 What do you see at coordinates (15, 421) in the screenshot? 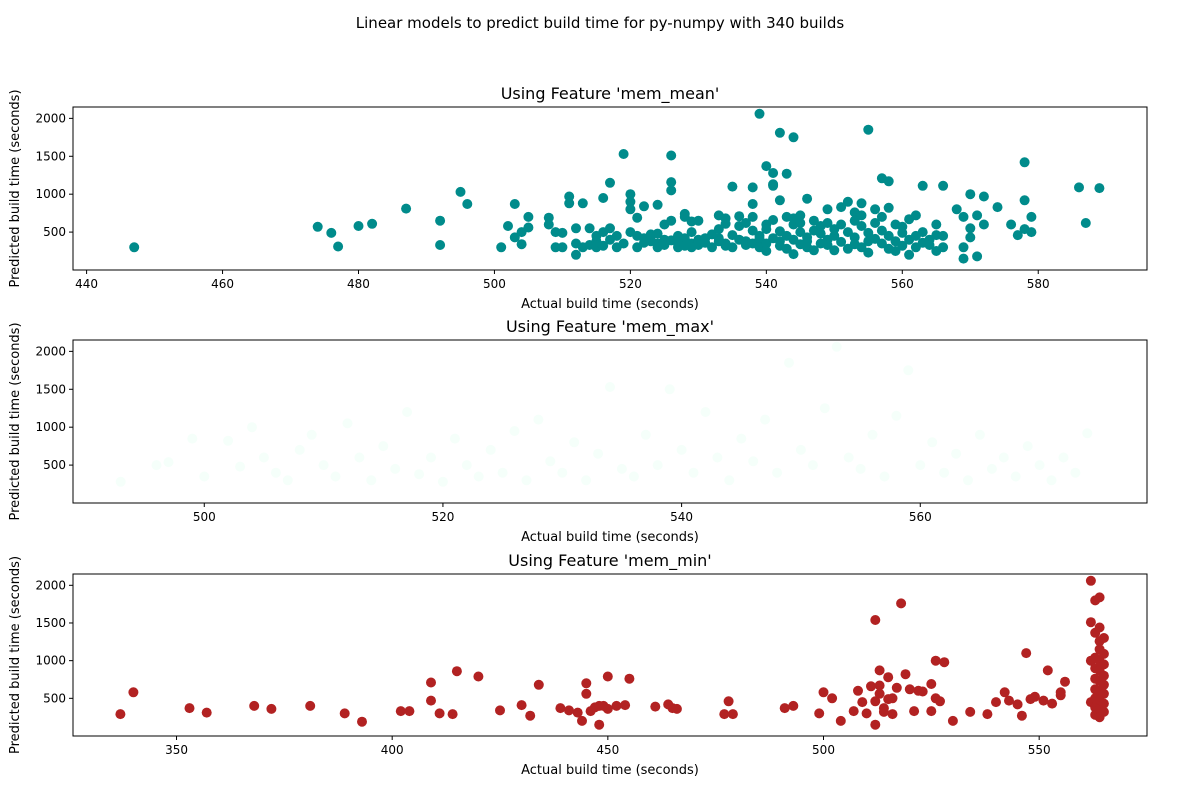
I see `y-axis-label: Predicted build time (seconds)` at bounding box center [15, 421].